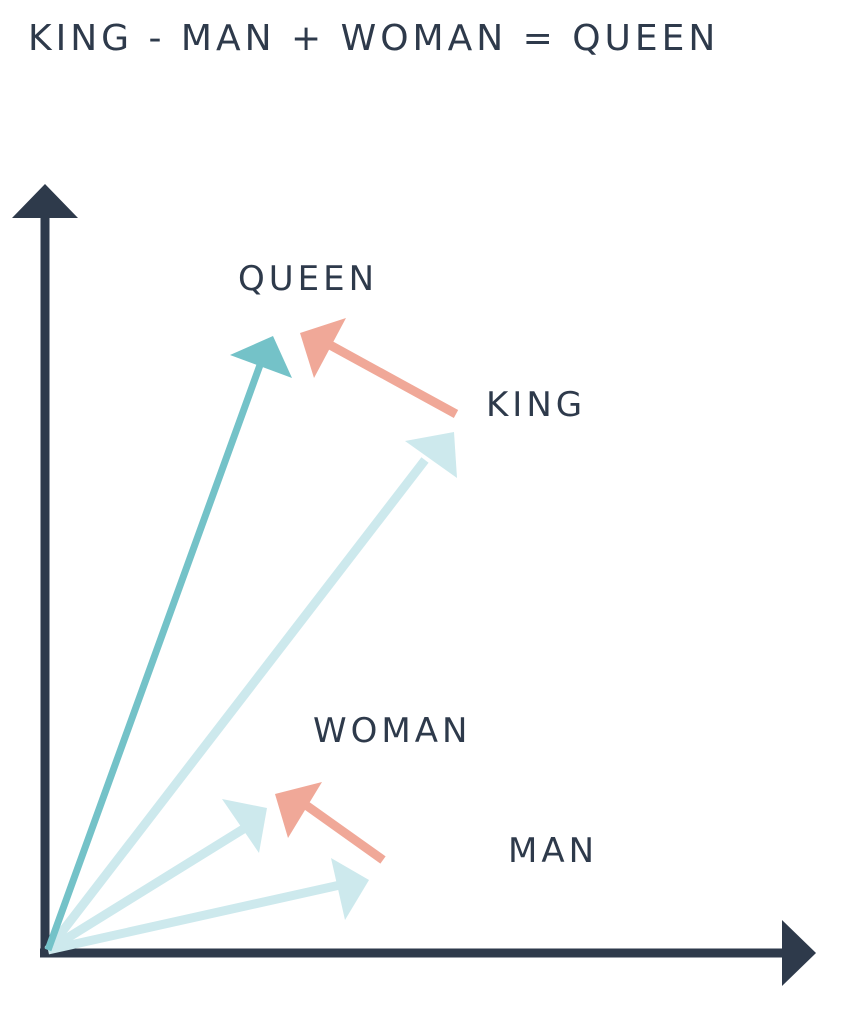 The height and width of the screenshot is (1012, 846). I want to click on vector-king-arrowhead, so click(431, 455).